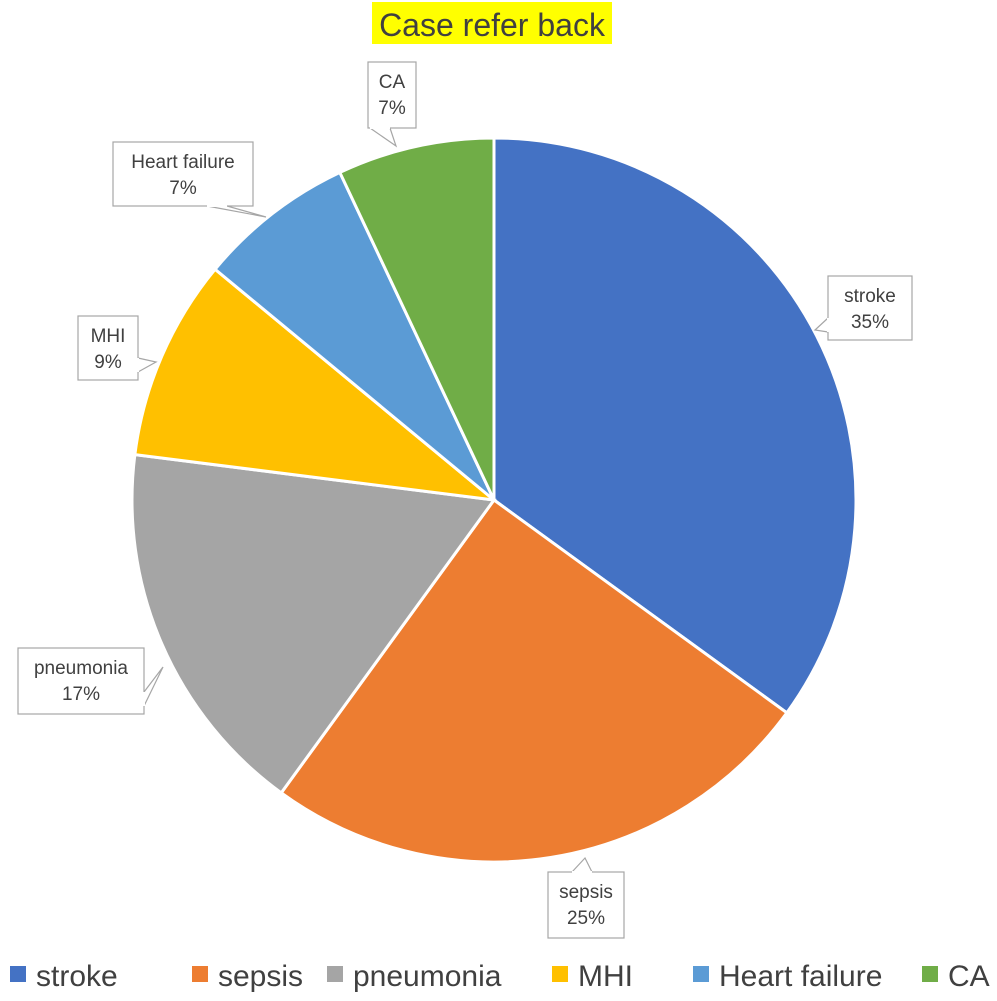 The width and height of the screenshot is (997, 1001). I want to click on legend-label: sepsis, so click(260, 976).